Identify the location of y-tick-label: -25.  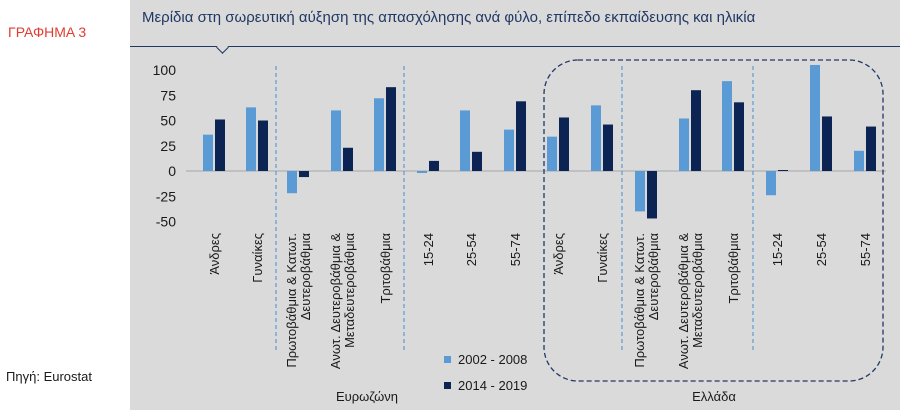
(166, 196).